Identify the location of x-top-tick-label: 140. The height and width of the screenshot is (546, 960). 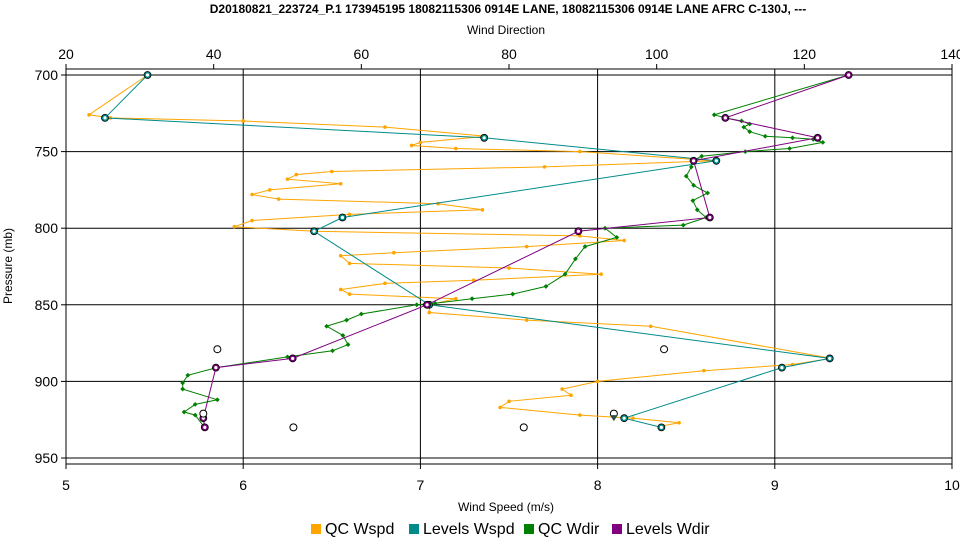
(950, 54).